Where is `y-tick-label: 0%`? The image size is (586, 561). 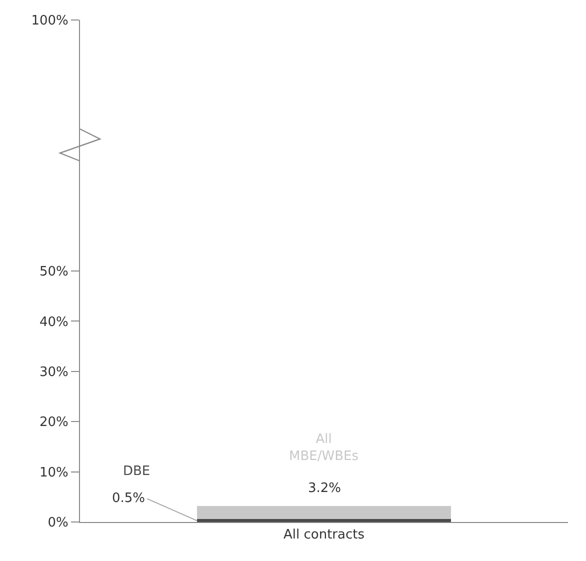
y-tick-label: 0% is located at coordinates (58, 523).